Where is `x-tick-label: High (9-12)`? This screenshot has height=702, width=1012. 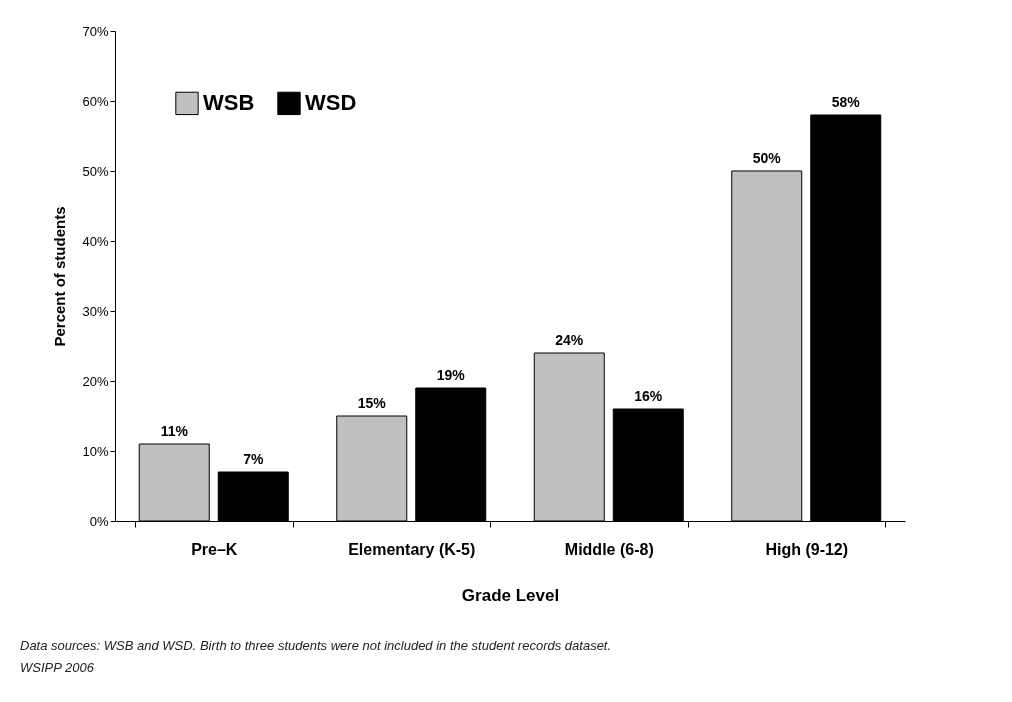 x-tick-label: High (9-12) is located at coordinates (807, 549).